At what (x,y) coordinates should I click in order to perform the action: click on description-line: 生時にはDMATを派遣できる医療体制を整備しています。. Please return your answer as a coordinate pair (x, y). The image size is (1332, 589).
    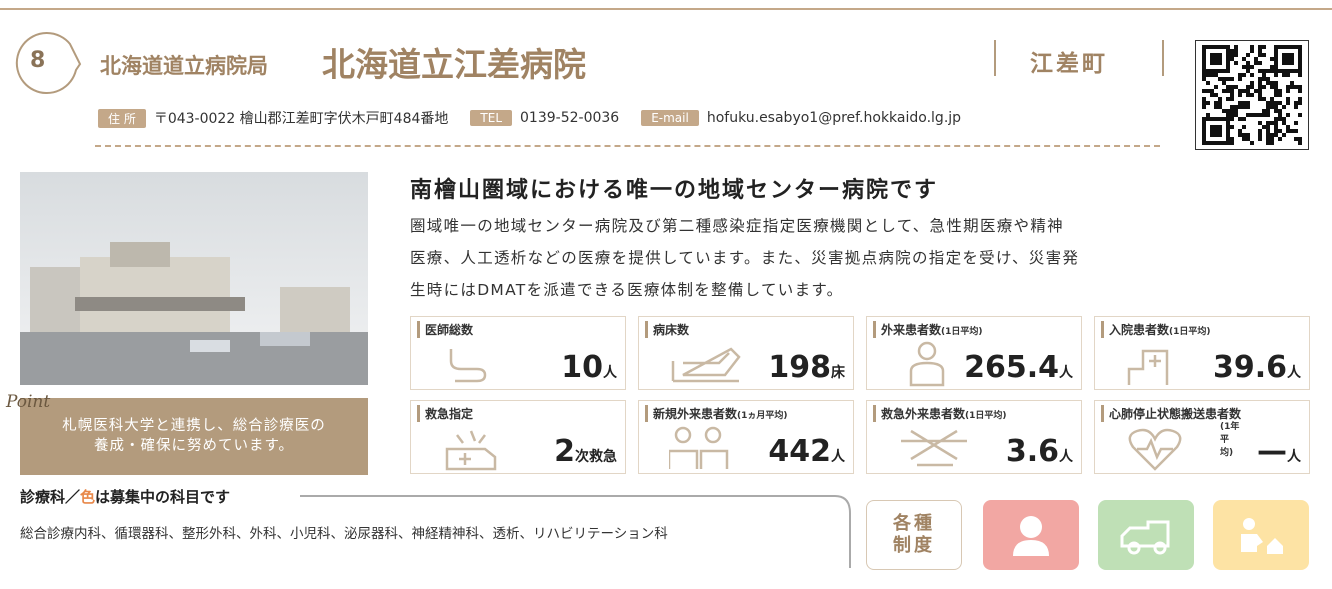
    Looking at the image, I should click on (627, 290).